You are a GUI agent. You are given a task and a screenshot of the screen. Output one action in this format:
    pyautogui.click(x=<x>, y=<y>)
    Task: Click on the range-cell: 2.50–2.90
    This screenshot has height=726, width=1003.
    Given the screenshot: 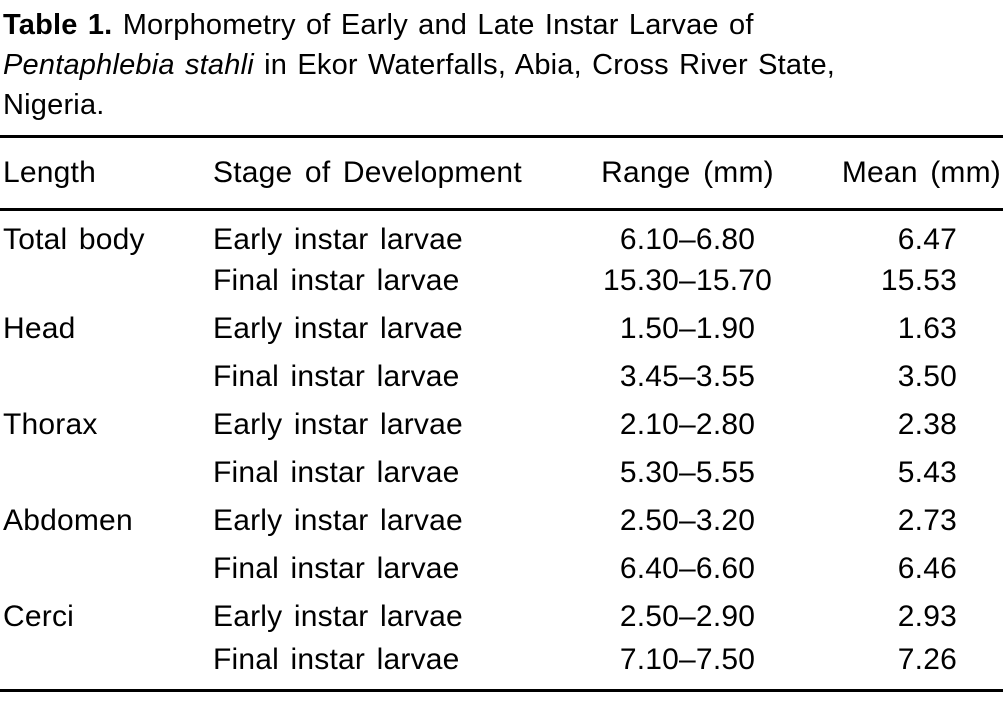 What is the action you would take?
    pyautogui.click(x=687, y=616)
    